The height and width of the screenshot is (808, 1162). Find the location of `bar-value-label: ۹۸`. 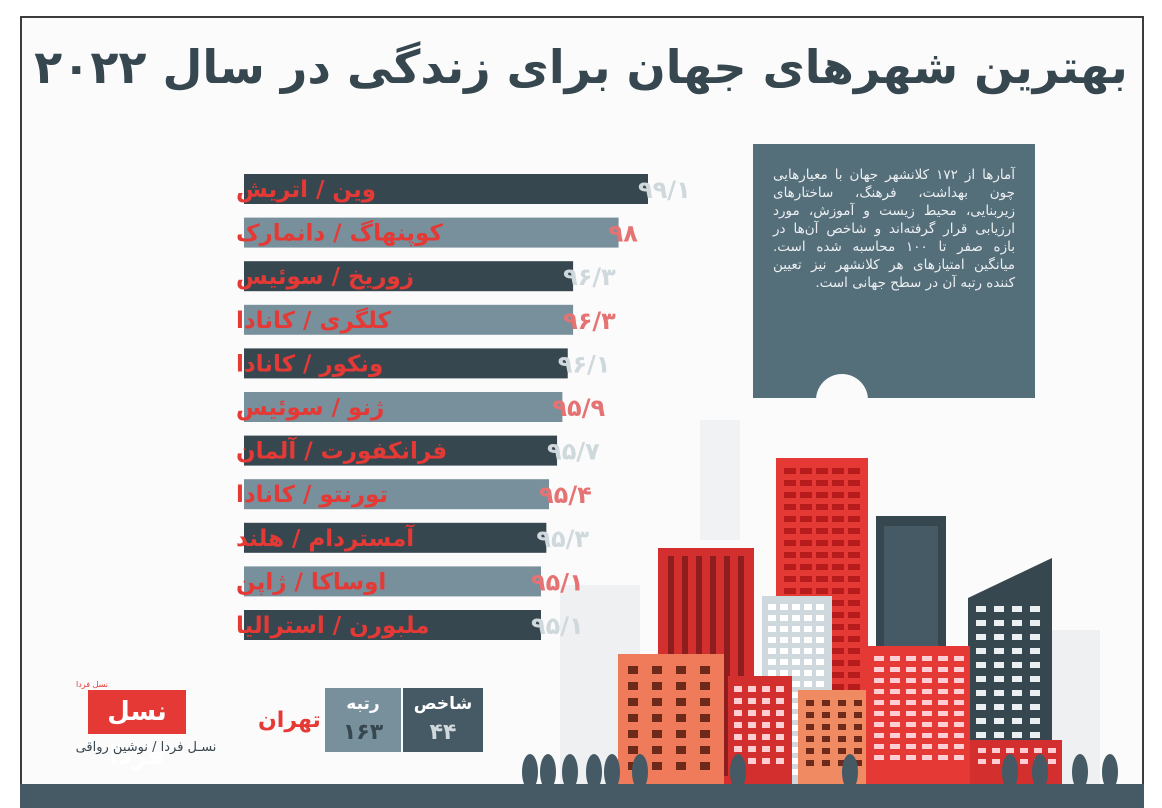

bar-value-label: ۹۸ is located at coordinates (624, 234).